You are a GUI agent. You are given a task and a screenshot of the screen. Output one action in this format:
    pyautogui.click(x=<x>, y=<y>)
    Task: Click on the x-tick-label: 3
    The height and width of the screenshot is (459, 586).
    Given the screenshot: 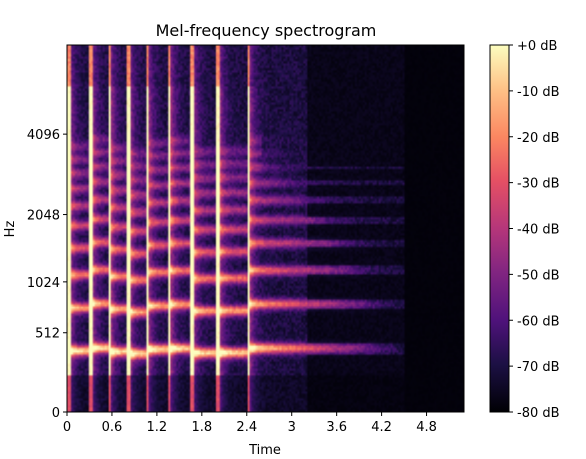 What is the action you would take?
    pyautogui.click(x=292, y=427)
    